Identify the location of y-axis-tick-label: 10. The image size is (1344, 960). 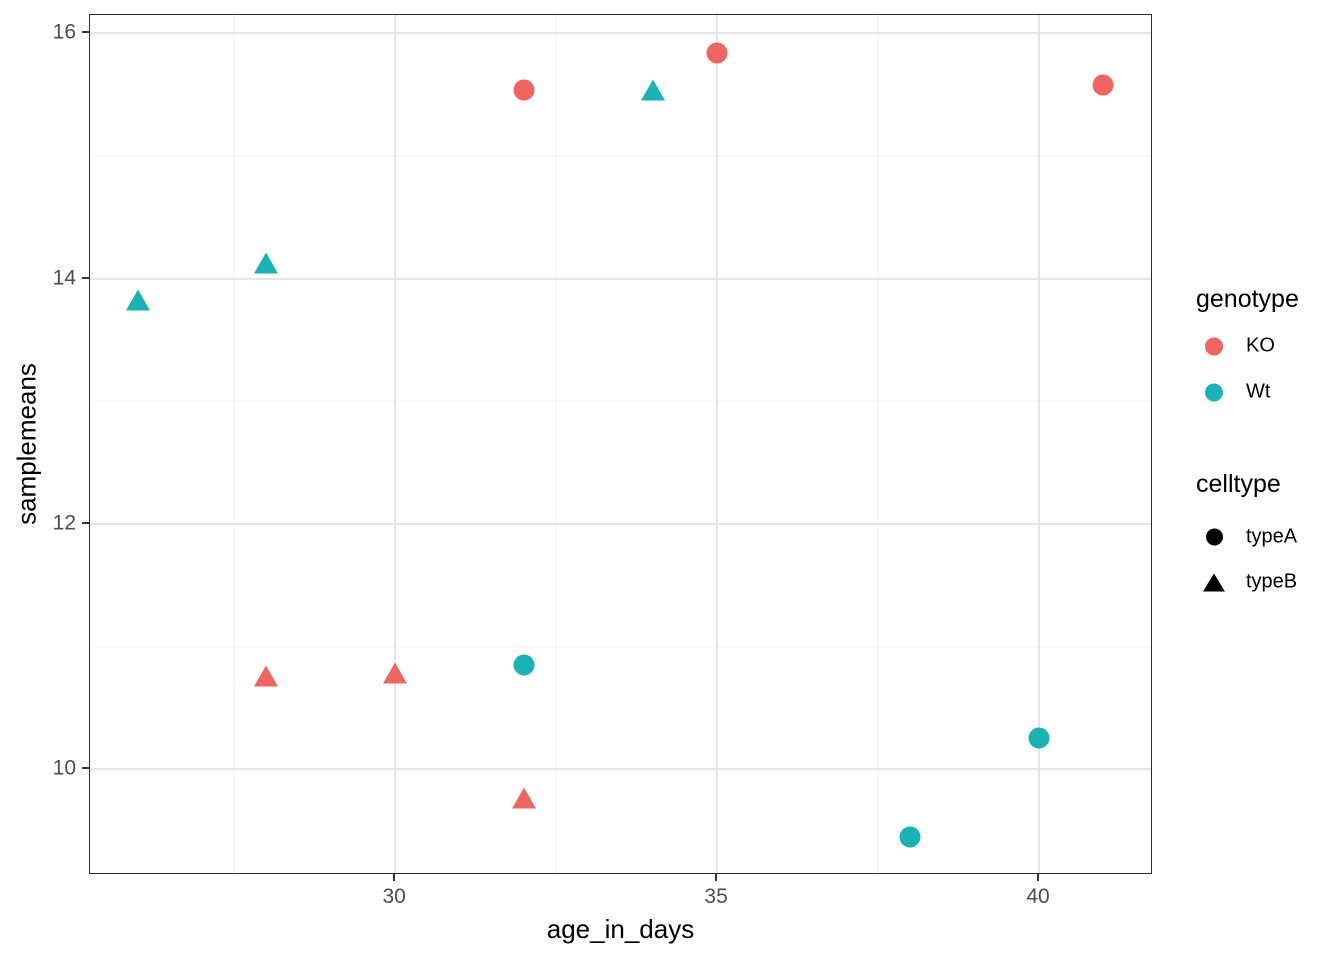
(64, 768).